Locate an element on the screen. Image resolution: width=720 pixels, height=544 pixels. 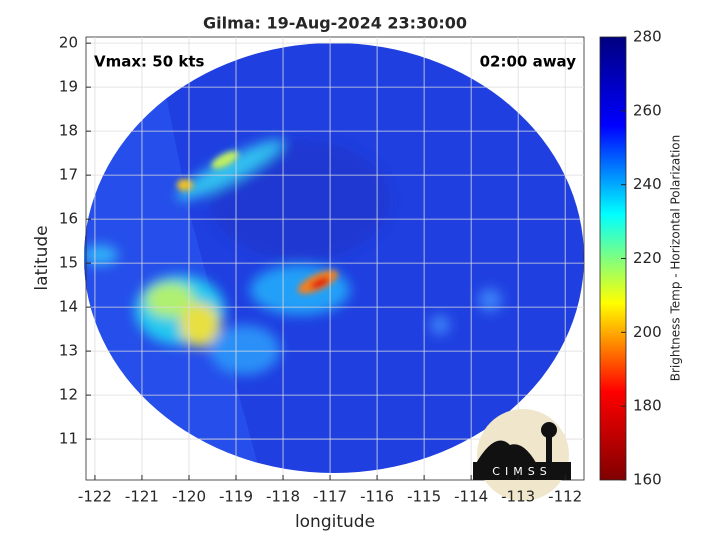
y-tick-label: 11 is located at coordinates (68, 439).